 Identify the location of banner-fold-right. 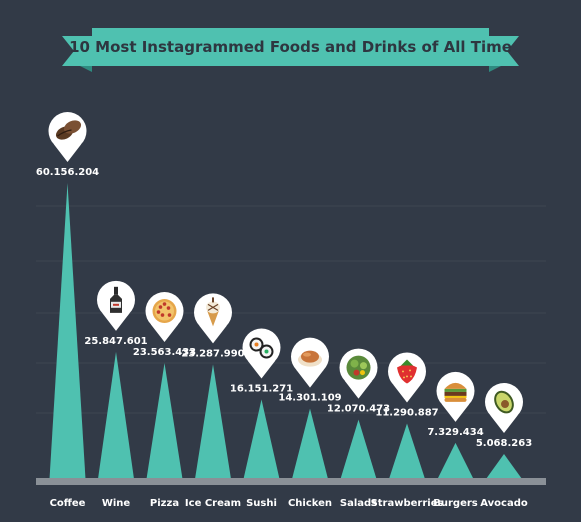
(495, 69).